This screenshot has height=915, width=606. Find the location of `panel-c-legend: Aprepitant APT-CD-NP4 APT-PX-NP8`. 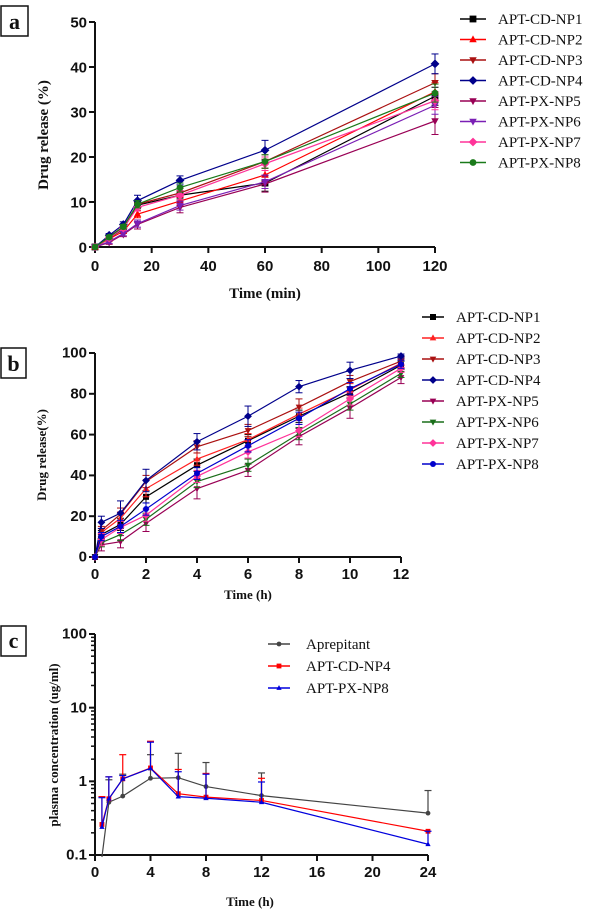

panel-c-legend: Aprepitant APT-CD-NP4 APT-PX-NP8 is located at coordinates (329, 667).